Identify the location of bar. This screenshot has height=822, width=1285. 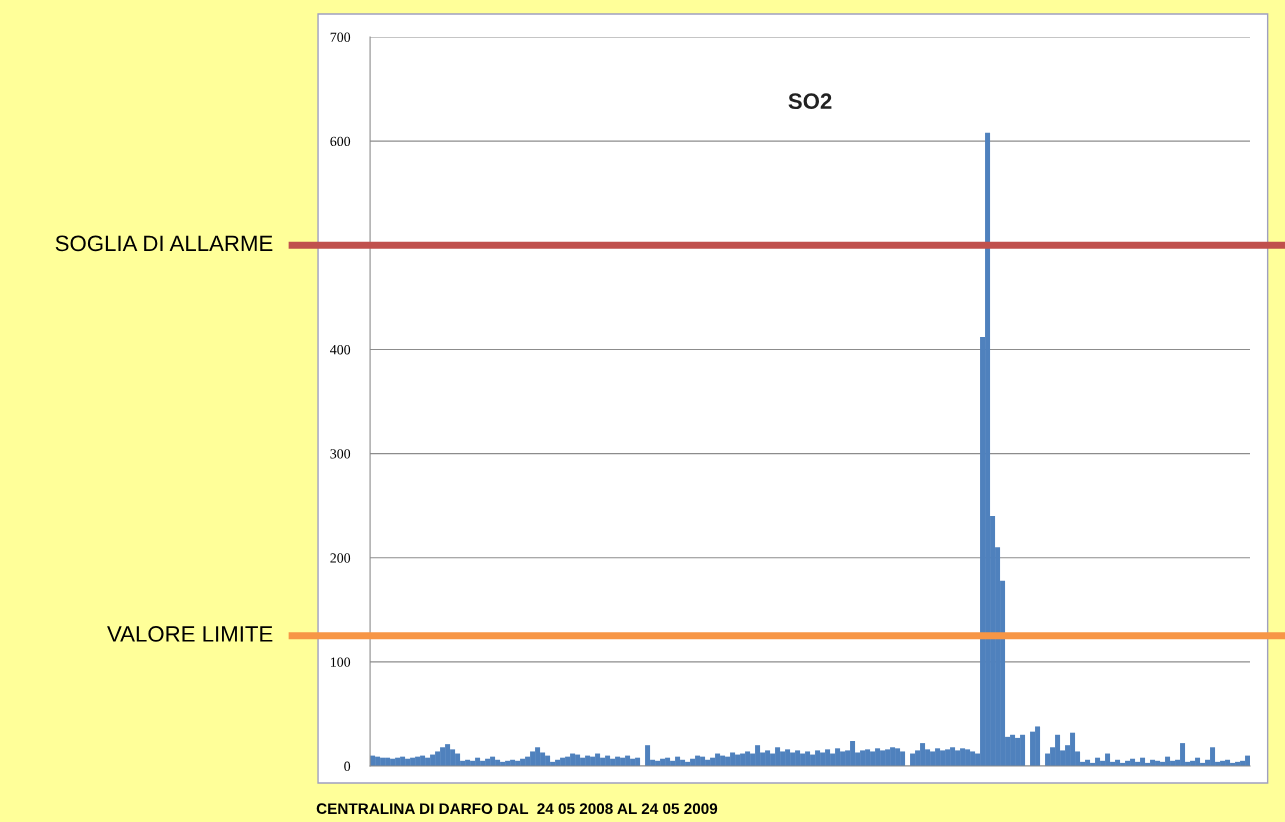
(648, 756).